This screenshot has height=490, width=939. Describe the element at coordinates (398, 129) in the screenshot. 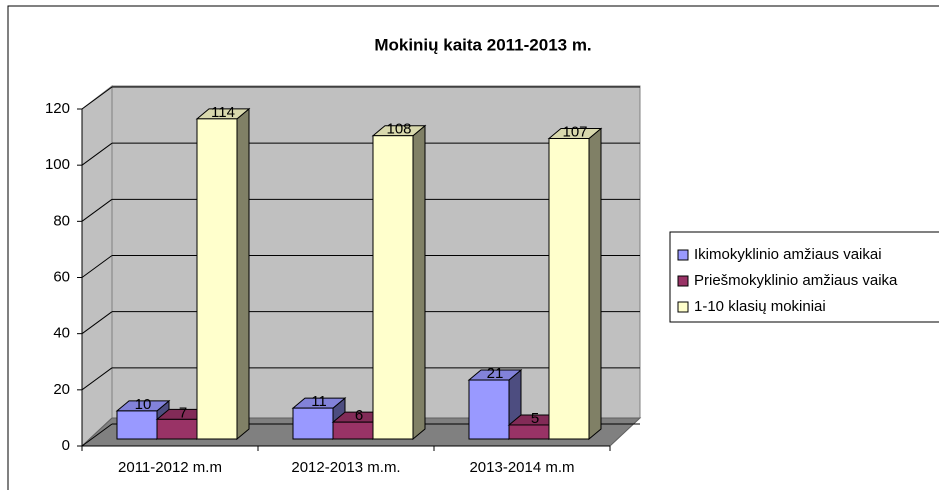

I see `data-label: 108` at that location.